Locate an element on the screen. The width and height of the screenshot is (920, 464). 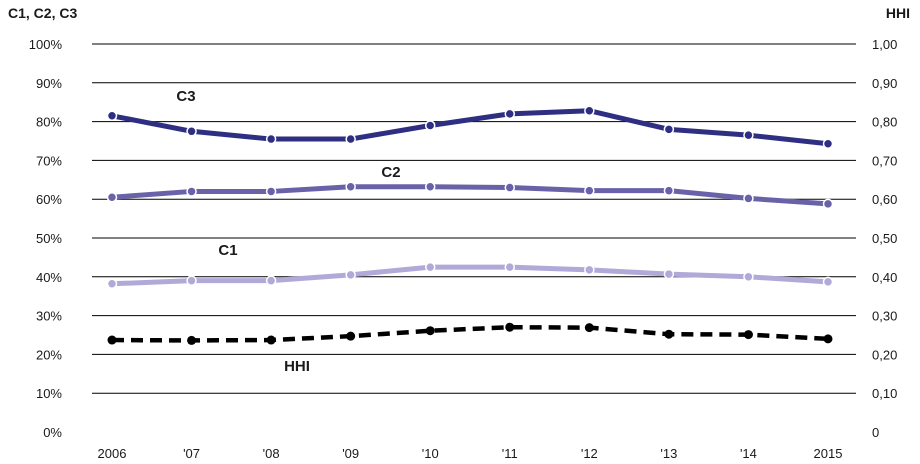
right-tick-label: 0,90 is located at coordinates (884, 83).